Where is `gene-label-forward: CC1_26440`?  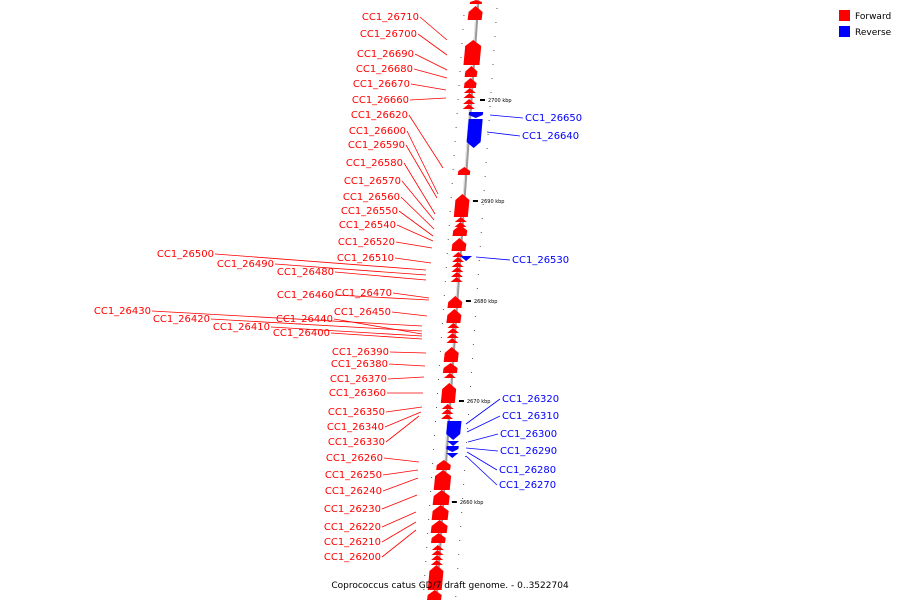
gene-label-forward: CC1_26440 is located at coordinates (304, 319).